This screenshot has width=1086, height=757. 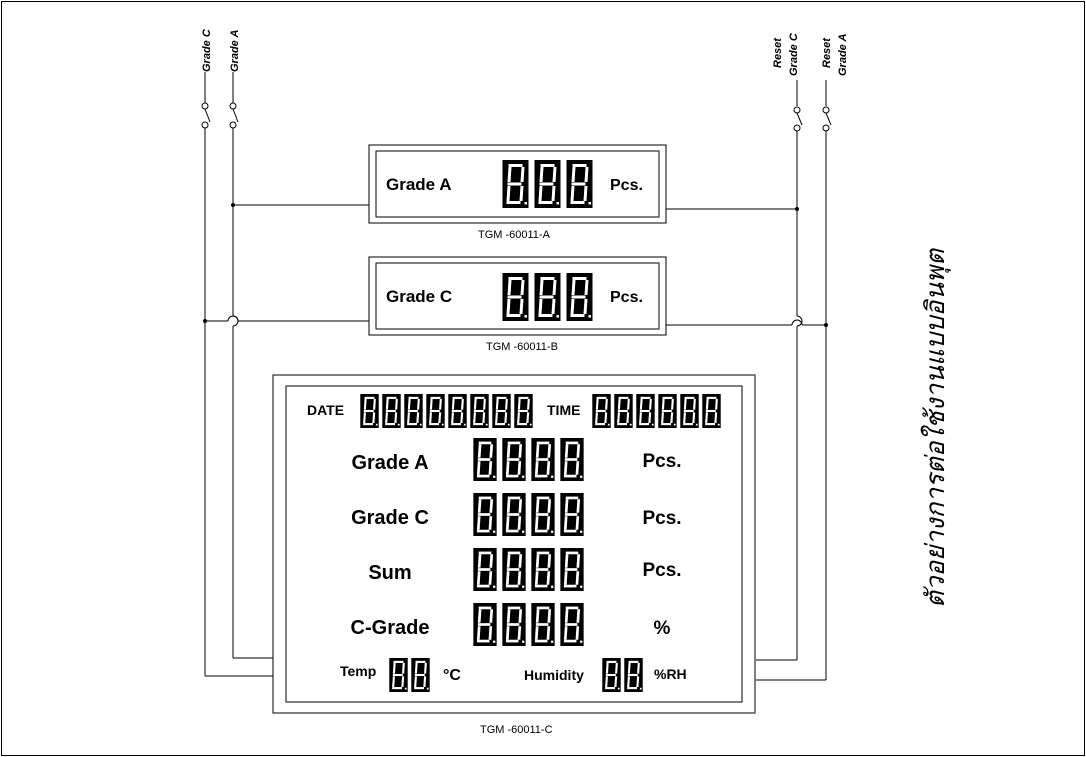 What do you see at coordinates (389, 573) in the screenshot?
I see `row-label-sum: Sum` at bounding box center [389, 573].